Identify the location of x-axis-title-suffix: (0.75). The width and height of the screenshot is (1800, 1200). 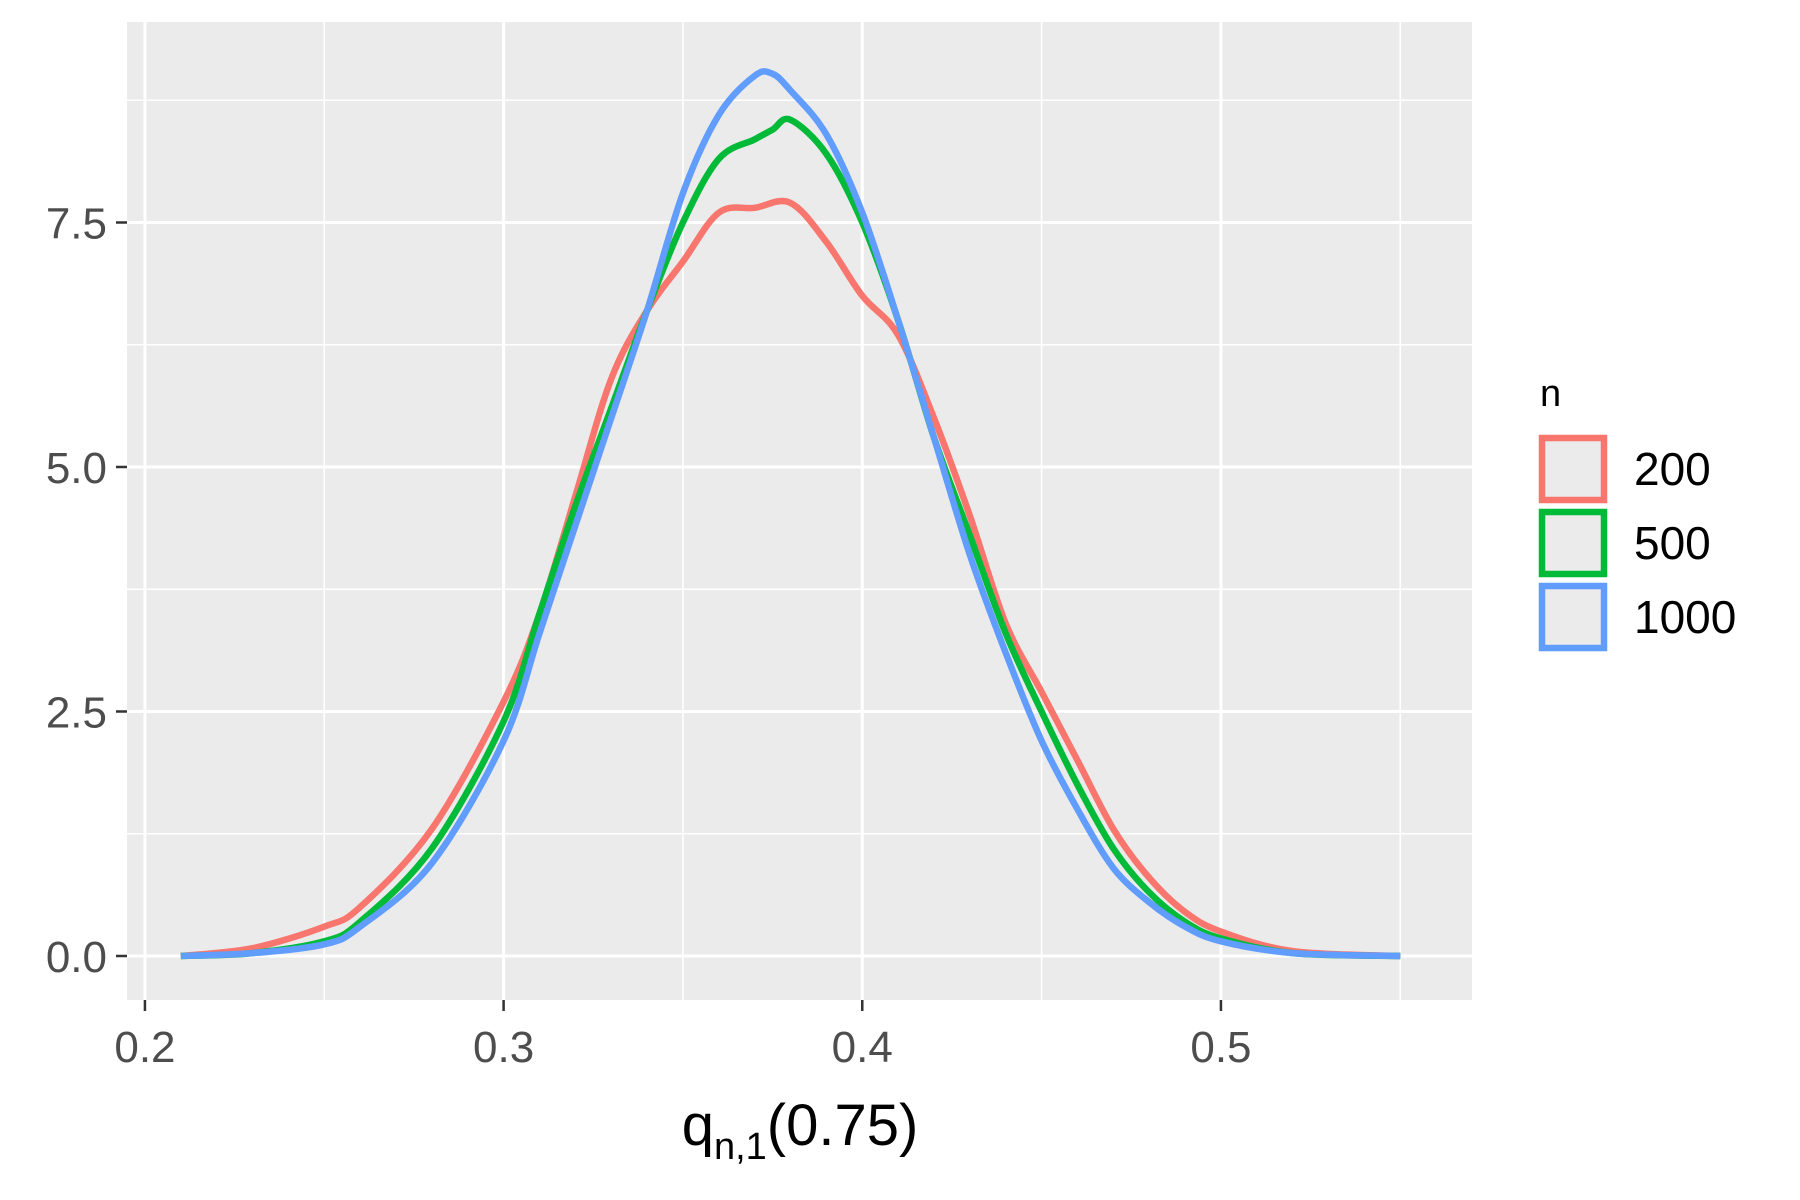
(843, 1125).